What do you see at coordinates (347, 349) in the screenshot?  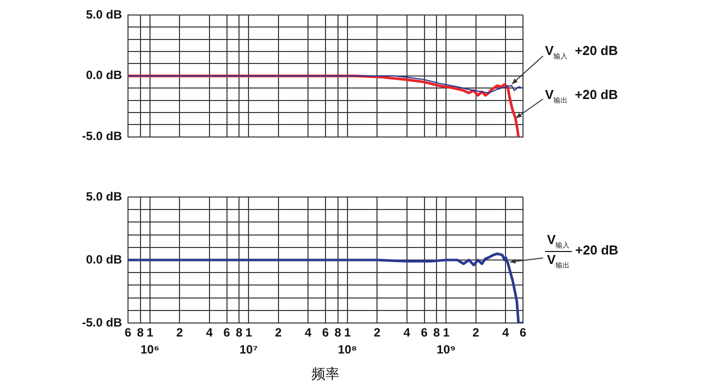 I see `x-tick-label: 10⁸` at bounding box center [347, 349].